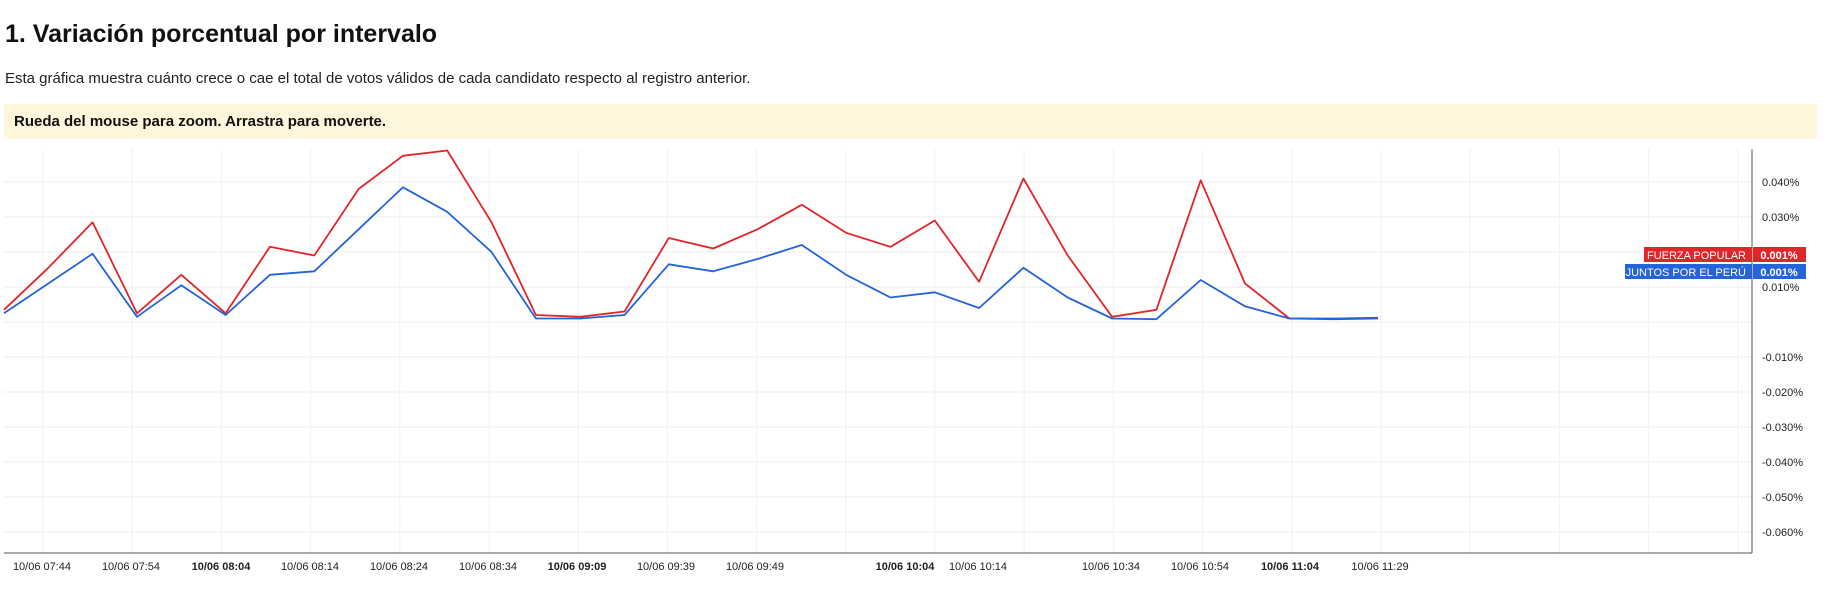  I want to click on y-tick-label: -0.030%, so click(1782, 428).